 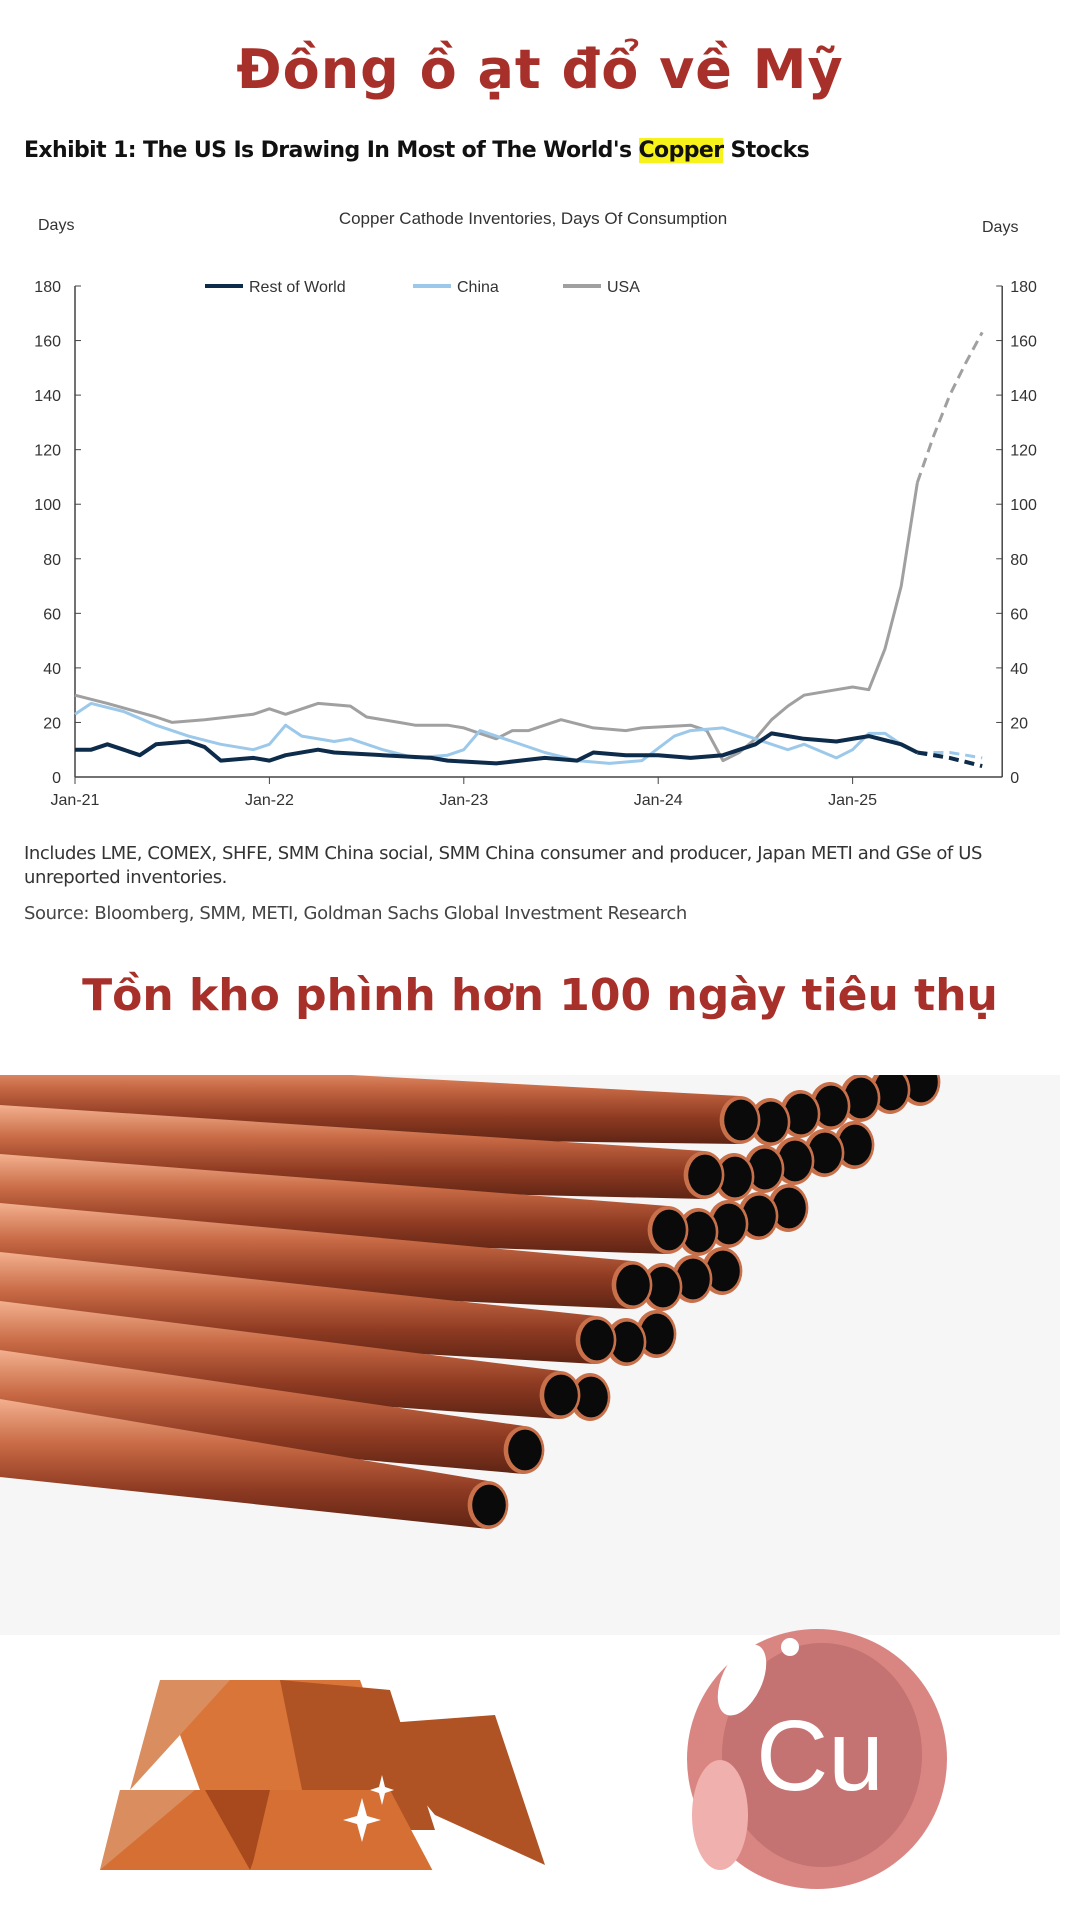 What do you see at coordinates (52, 614) in the screenshot?
I see `y-tick-label-left: 60` at bounding box center [52, 614].